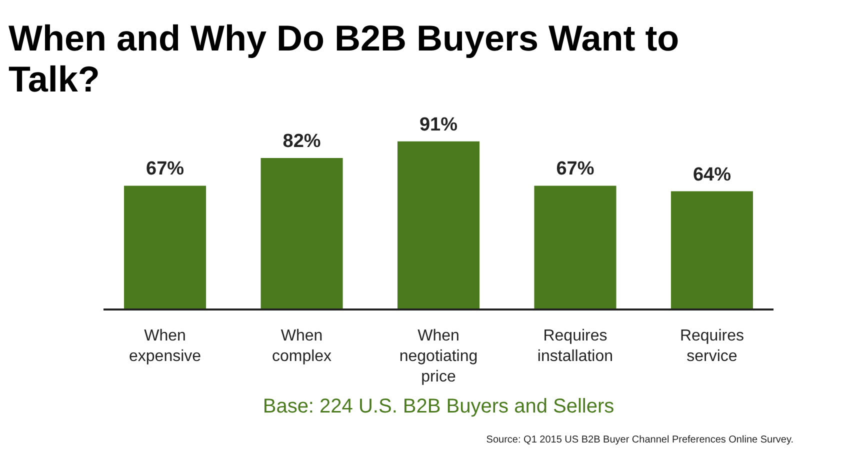  I want to click on x-tick-label: When negotiating price, so click(438, 357).